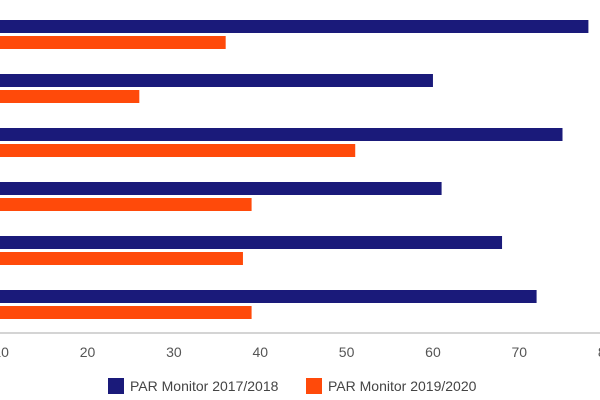 The width and height of the screenshot is (600, 400). What do you see at coordinates (281, 134) in the screenshot?
I see `bar-series1-group3` at bounding box center [281, 134].